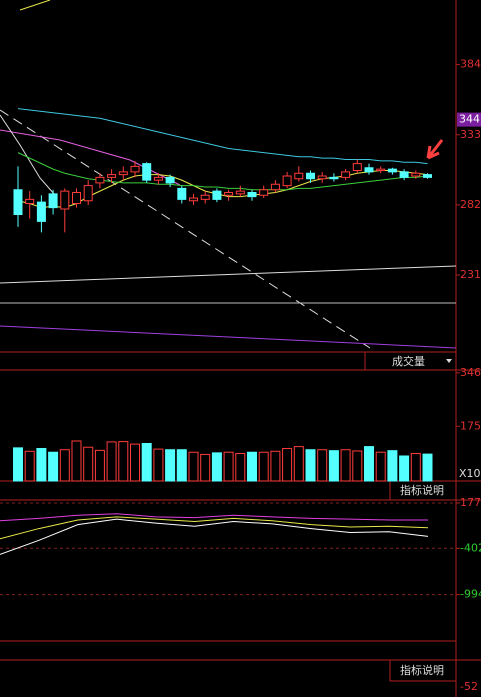 This screenshot has width=481, height=697. Describe the element at coordinates (470, 372) in the screenshot. I see `y-tick-label: 346` at that location.